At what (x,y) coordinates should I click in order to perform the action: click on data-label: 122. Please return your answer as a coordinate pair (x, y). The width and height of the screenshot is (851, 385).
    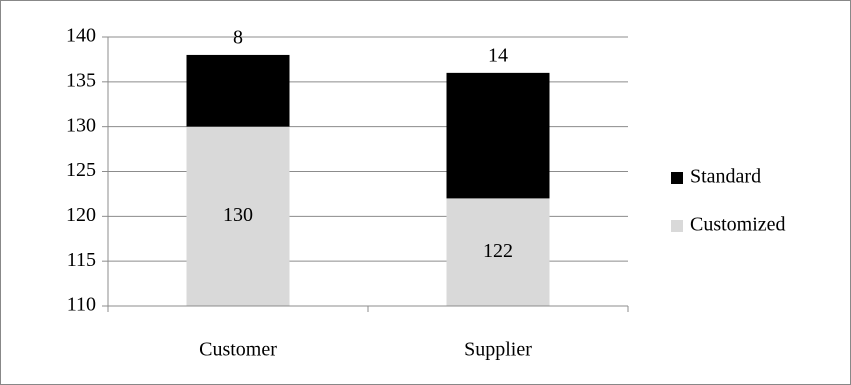
    Looking at the image, I should click on (498, 251).